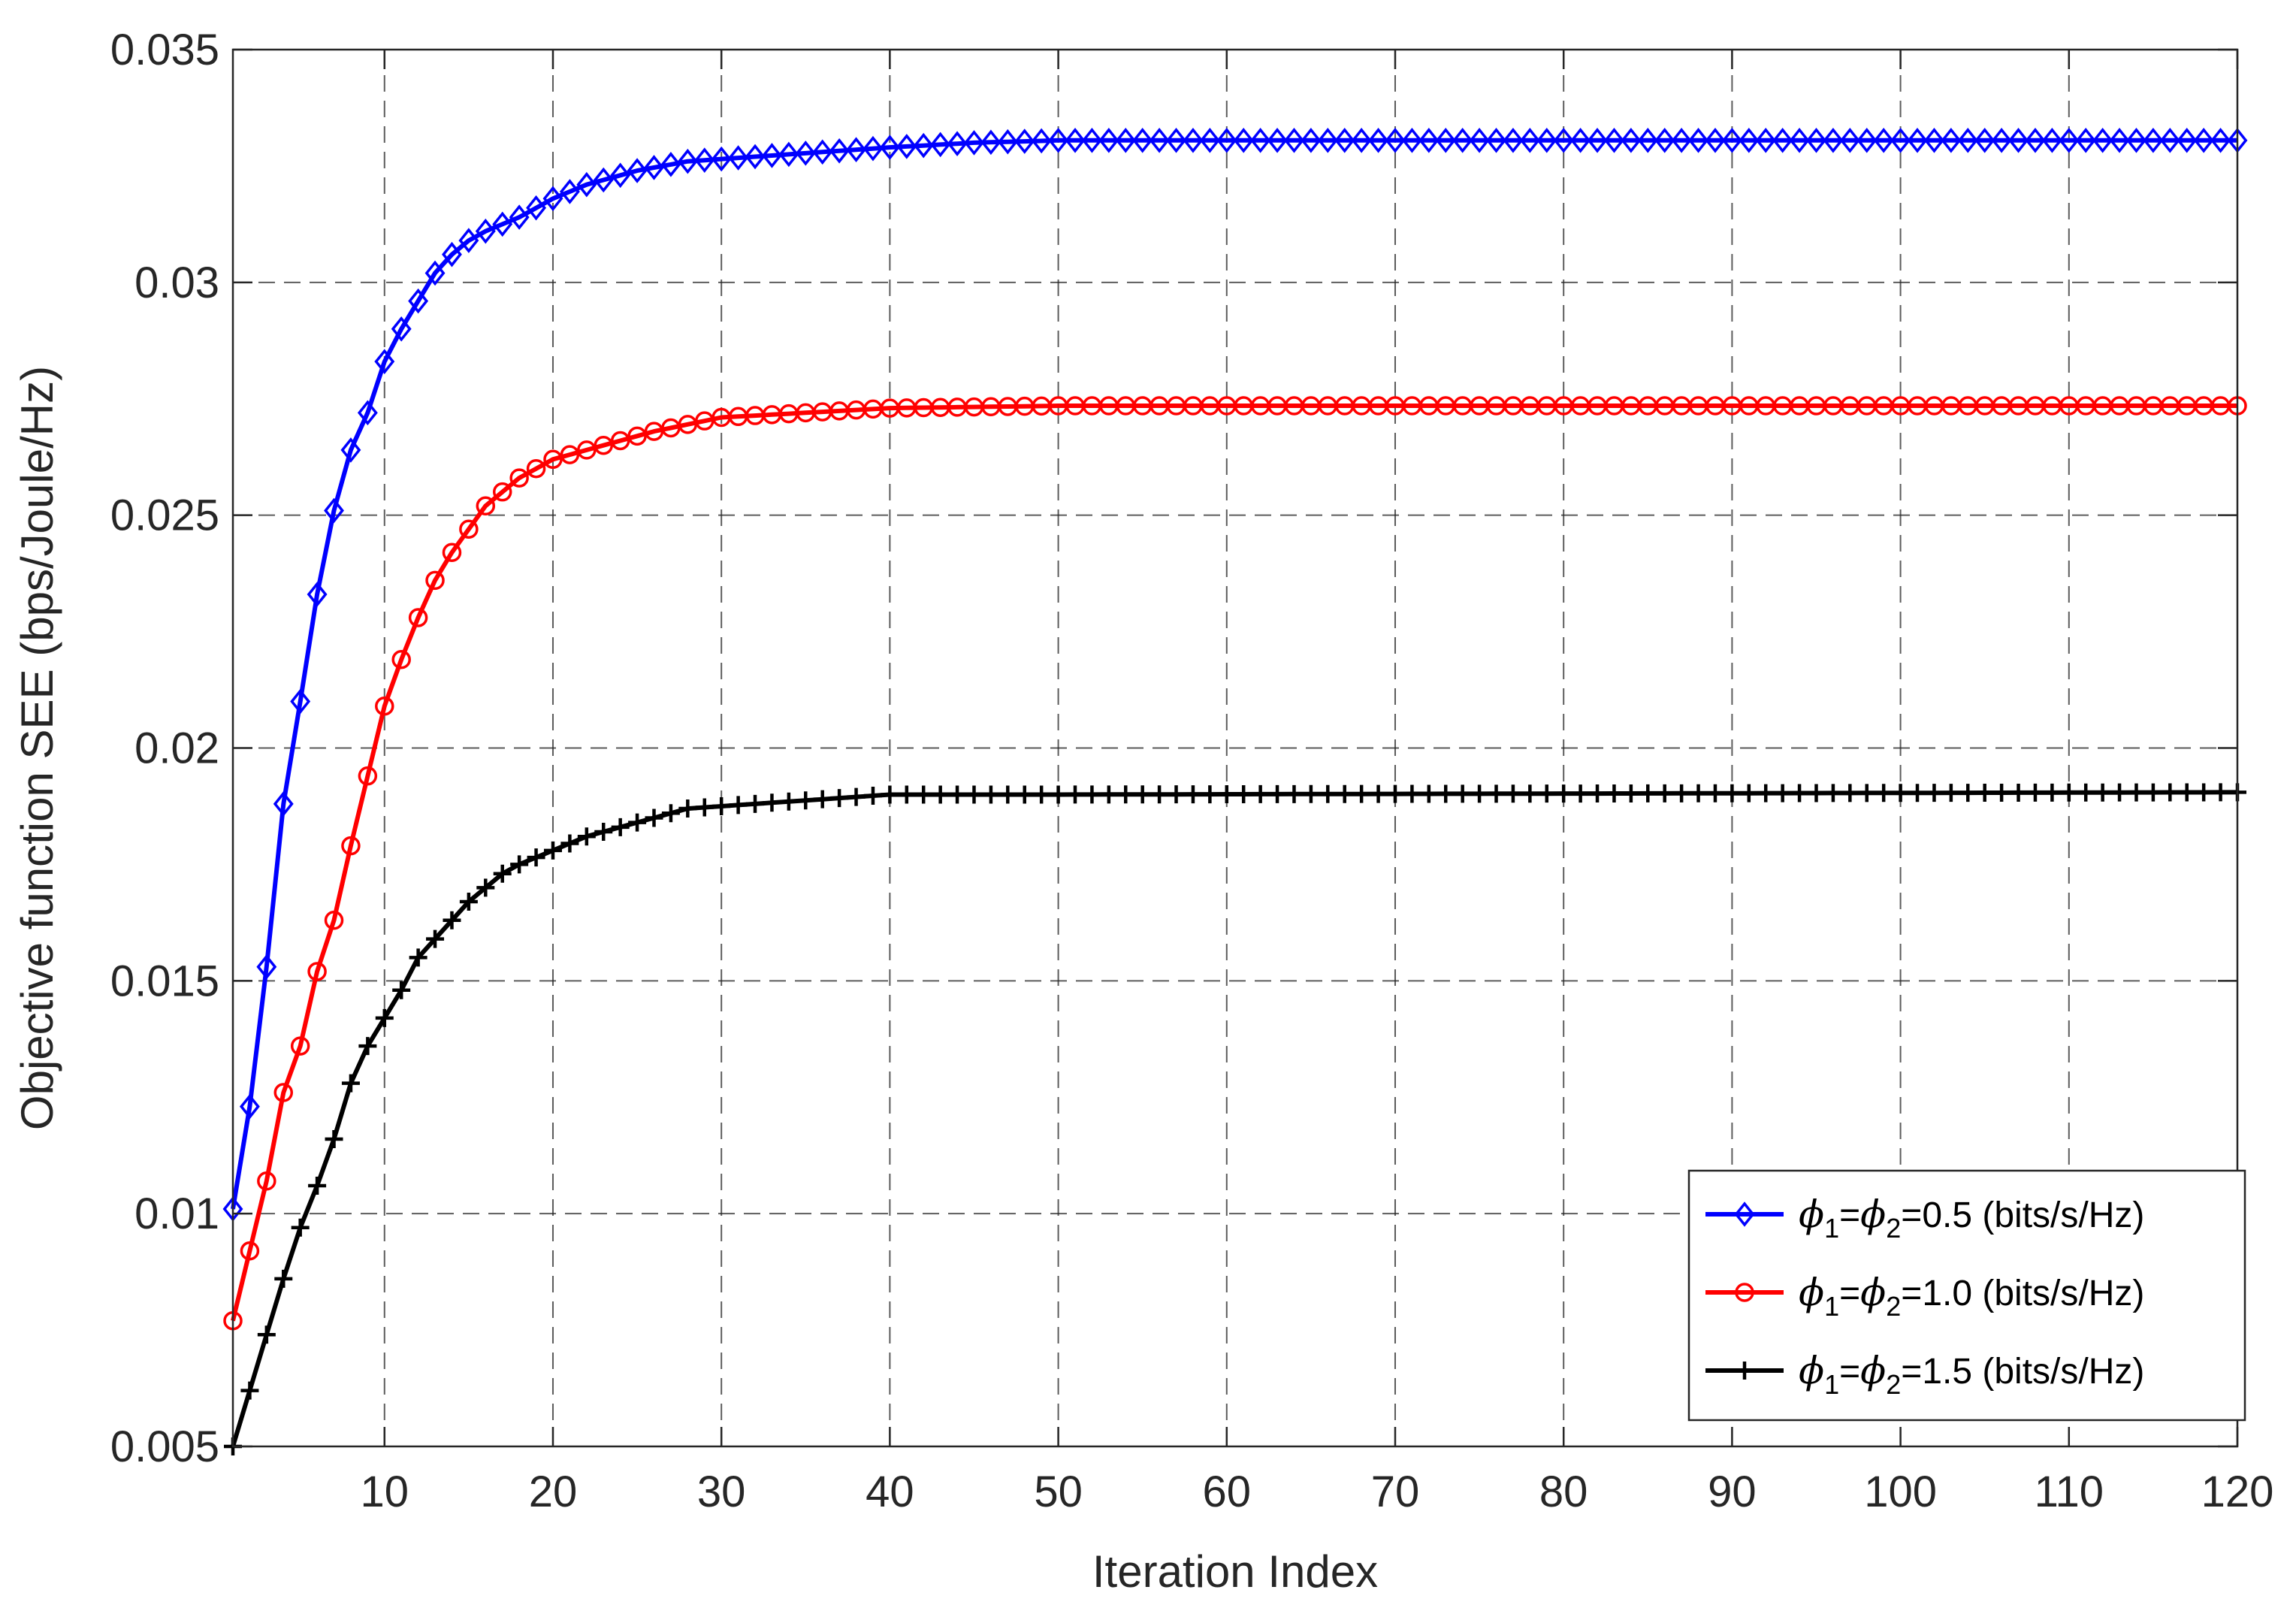 Image resolution: width=2296 pixels, height=1617 pixels. Describe the element at coordinates (553, 1491) in the screenshot. I see `x-tick-label: 20` at that location.